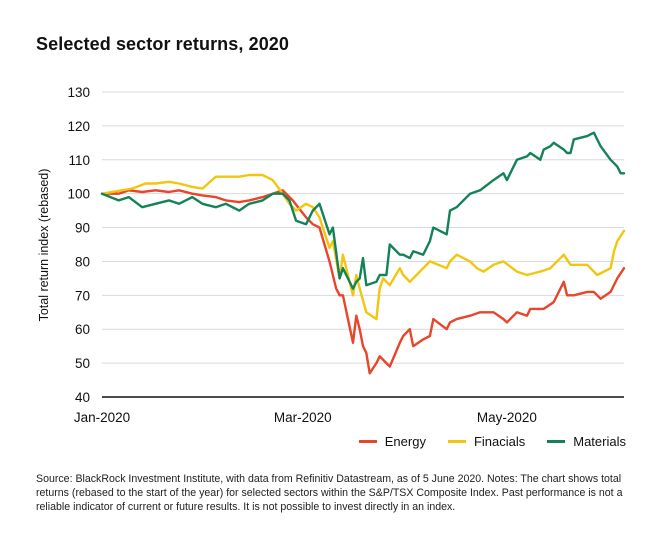 This screenshot has width=662, height=539. What do you see at coordinates (507, 417) in the screenshot?
I see `x-tick-label: May-2020` at bounding box center [507, 417].